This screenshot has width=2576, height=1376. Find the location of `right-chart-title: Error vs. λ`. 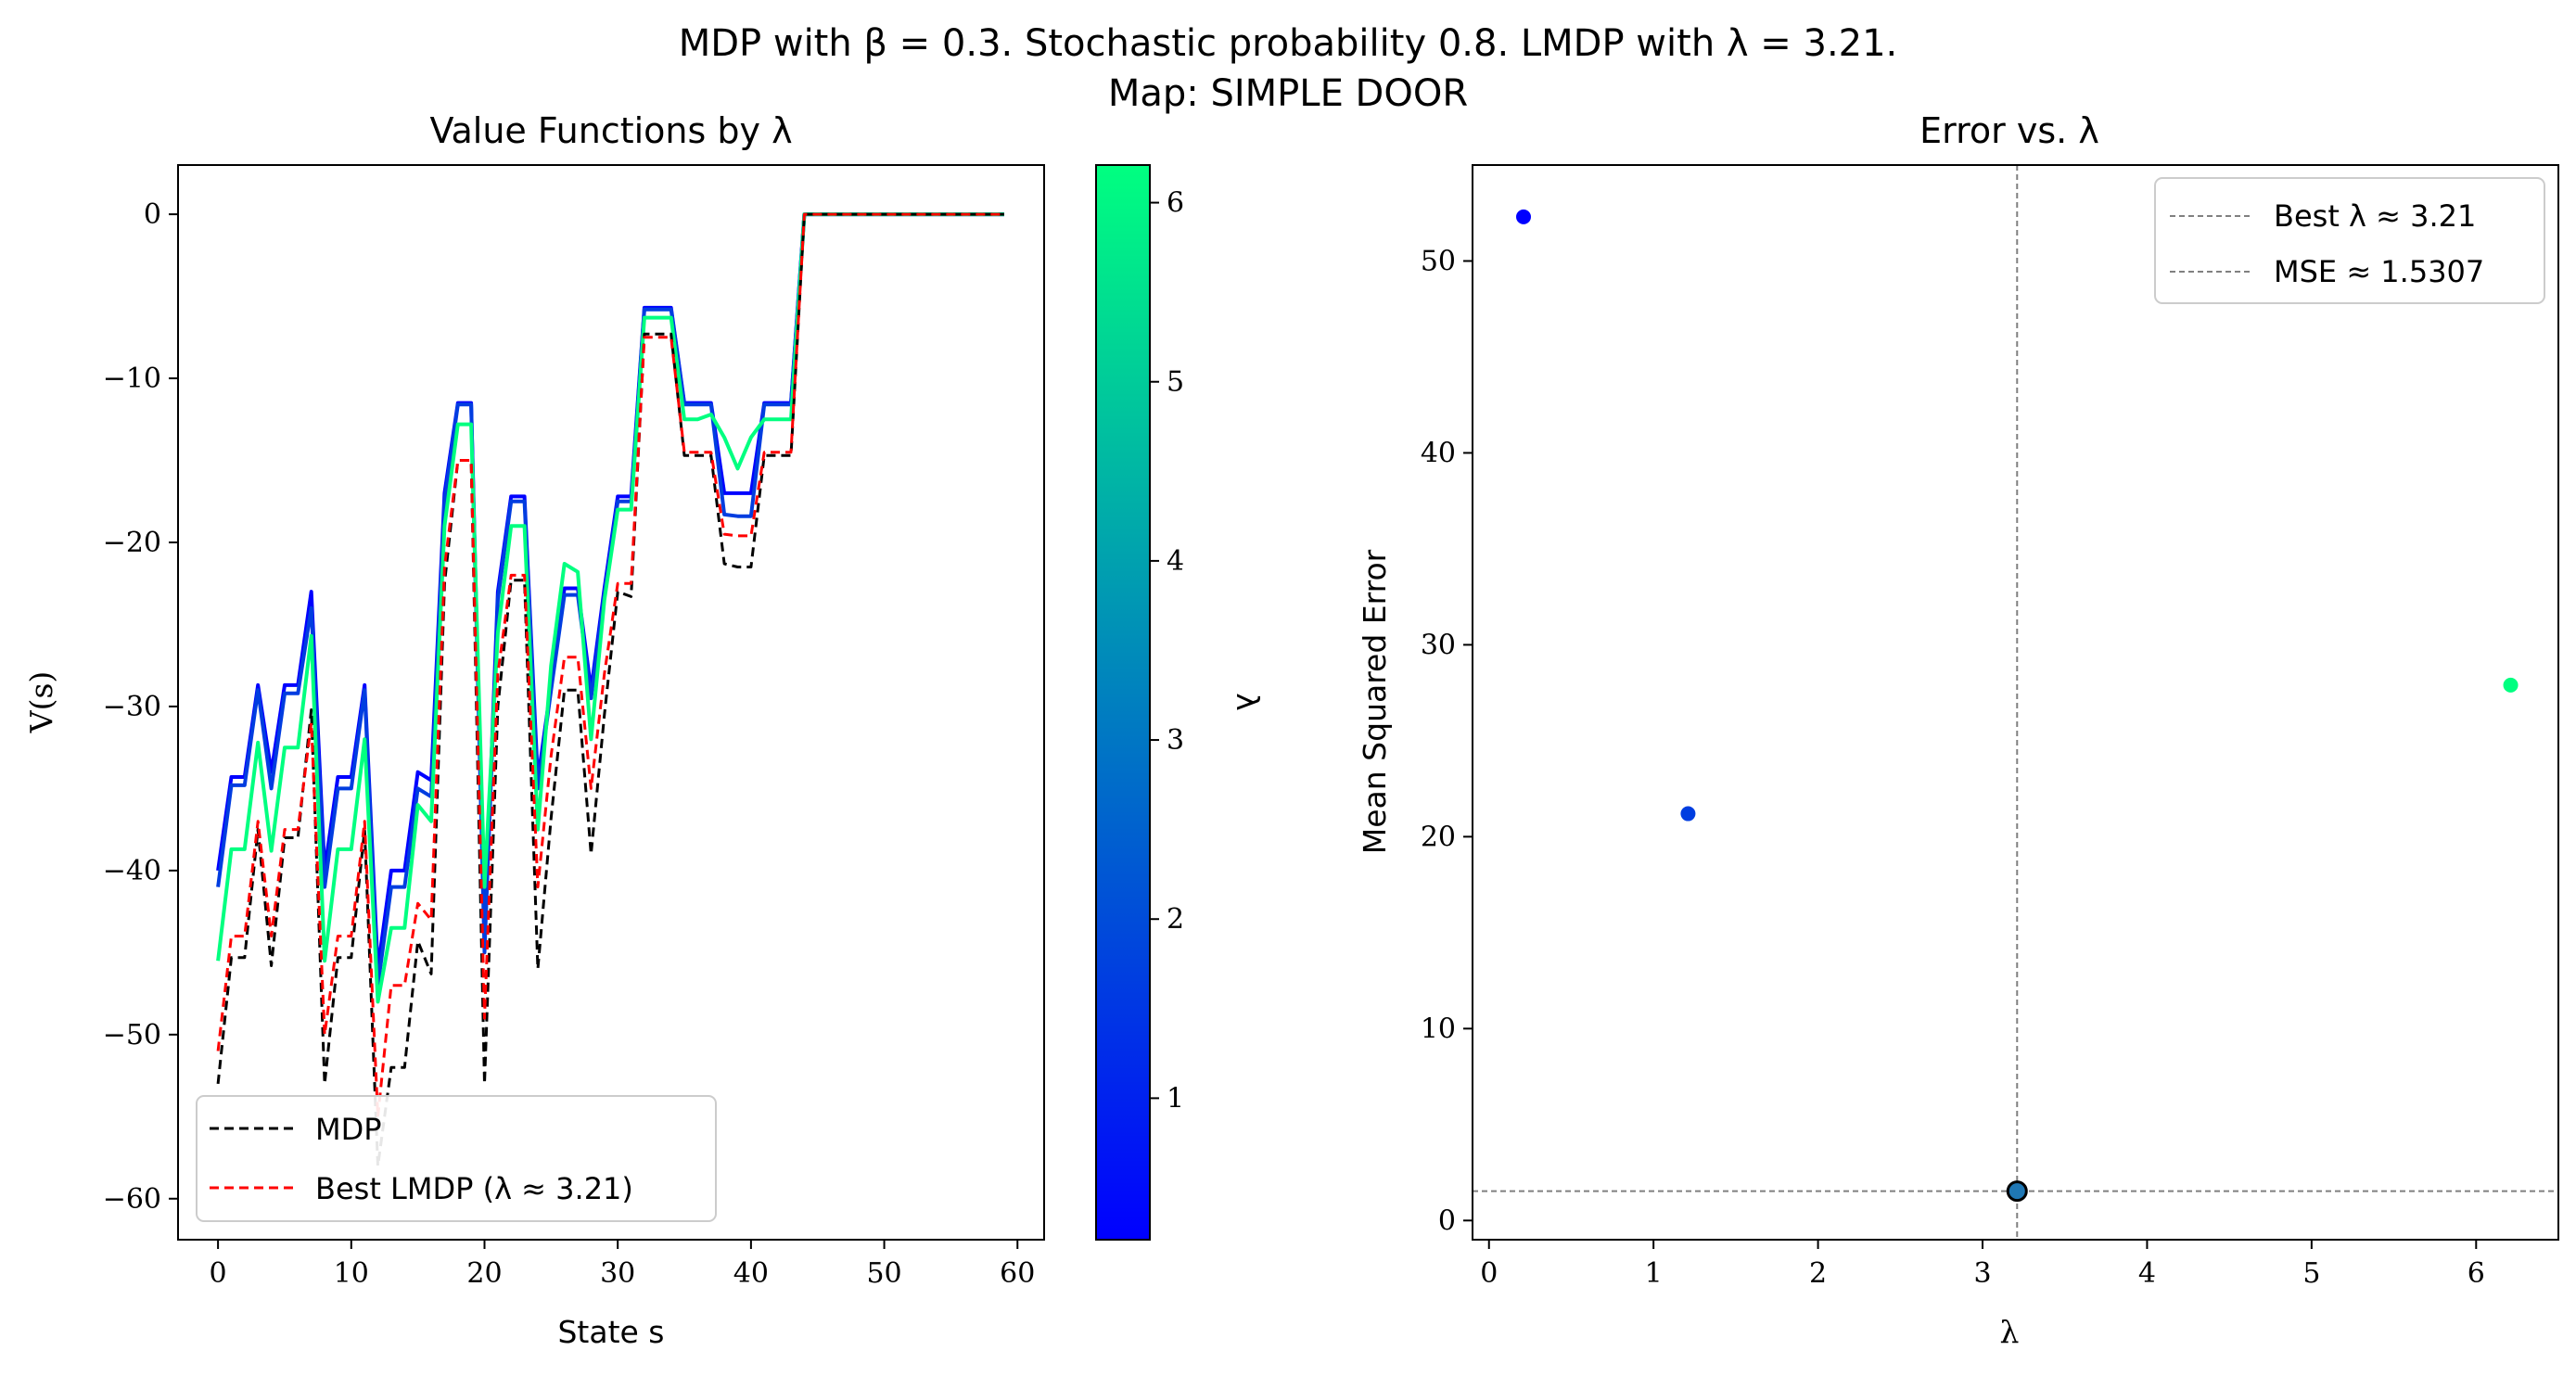

right-chart-title: Error vs. λ is located at coordinates (2009, 130).